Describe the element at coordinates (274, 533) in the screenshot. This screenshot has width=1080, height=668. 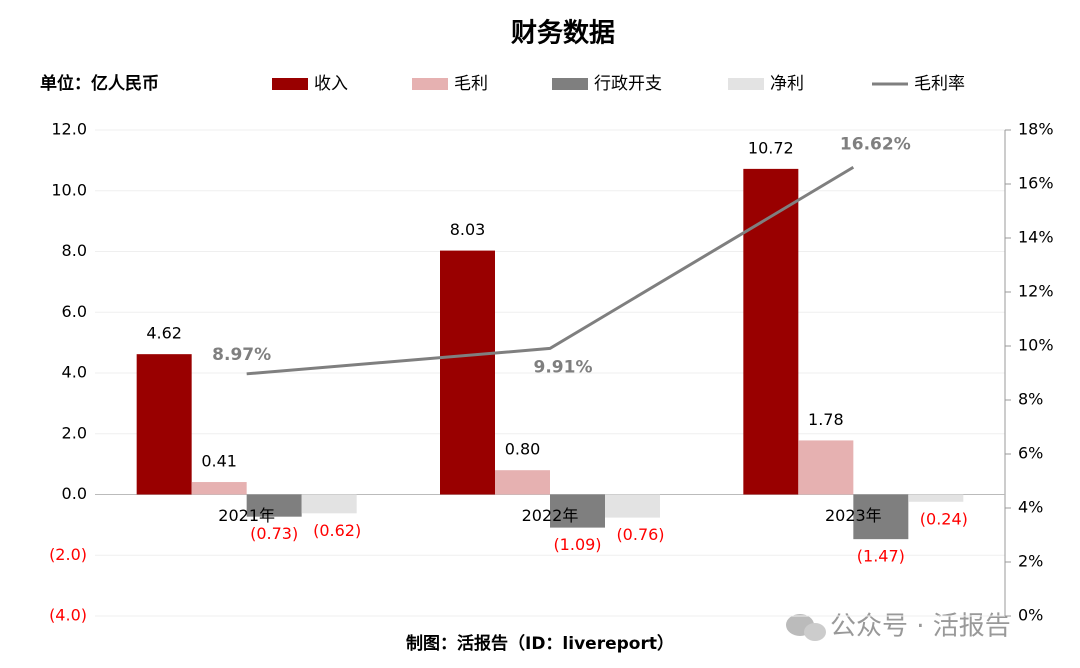
I see `value-label: (0.73)` at that location.